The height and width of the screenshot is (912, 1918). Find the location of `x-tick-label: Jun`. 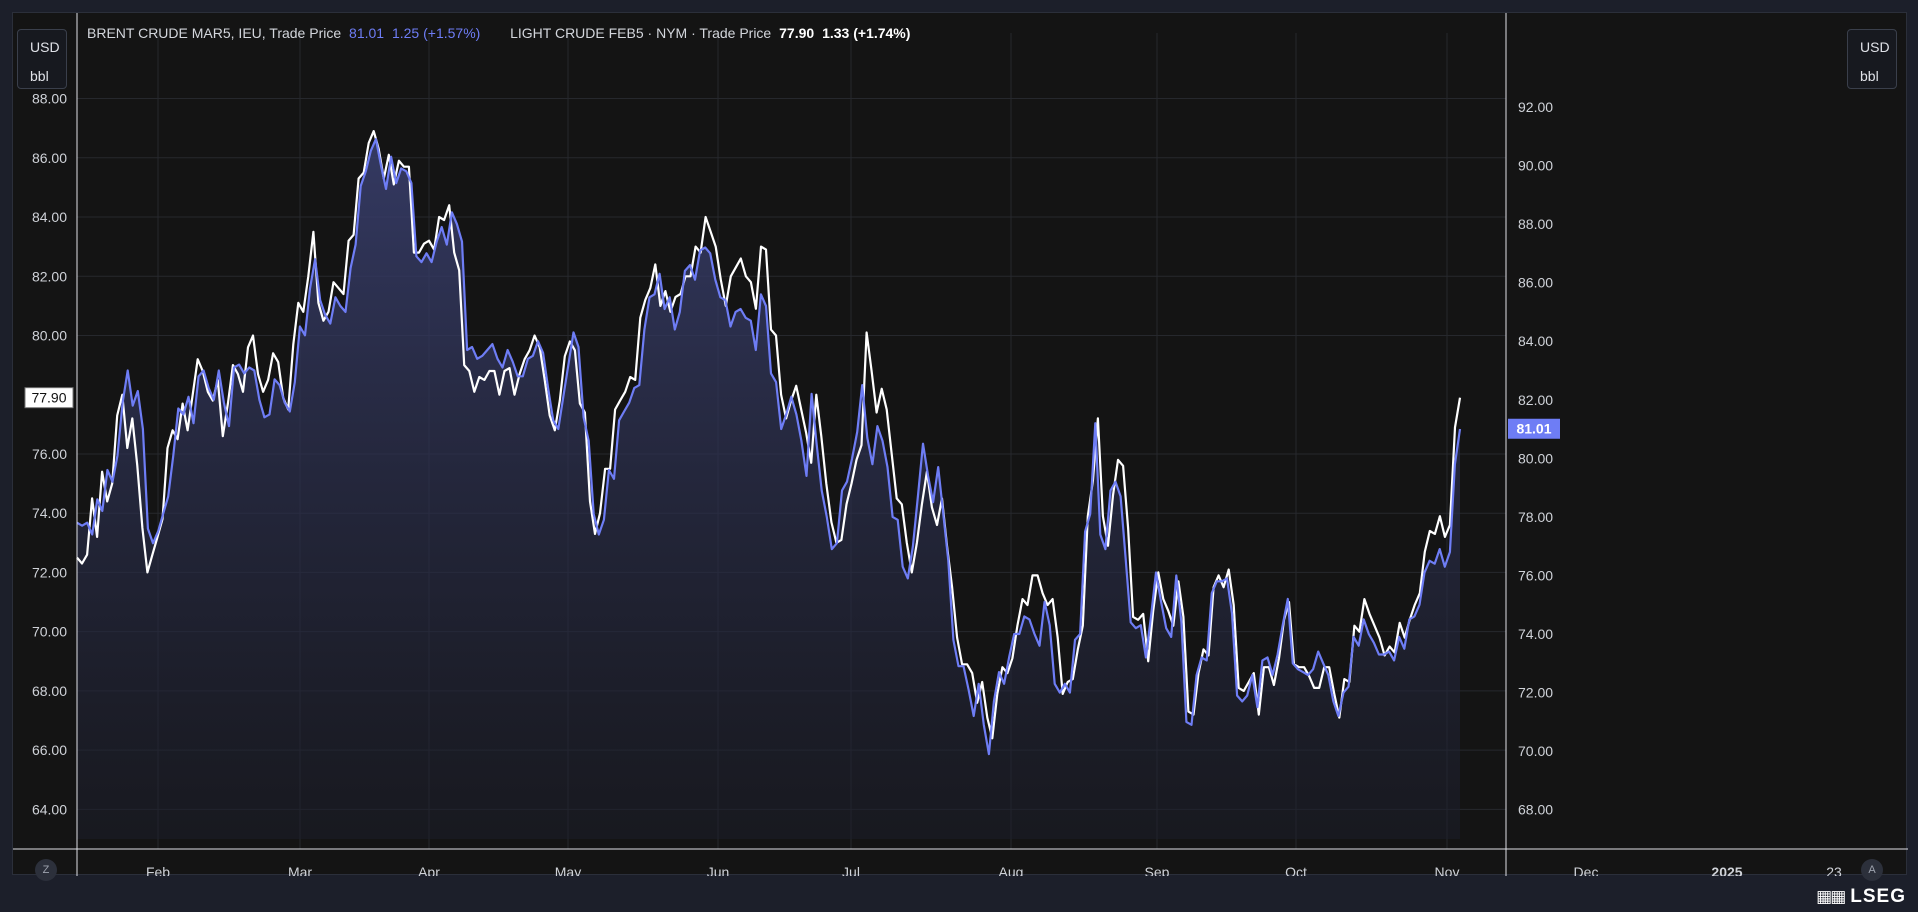

x-tick-label: Jun is located at coordinates (718, 870).